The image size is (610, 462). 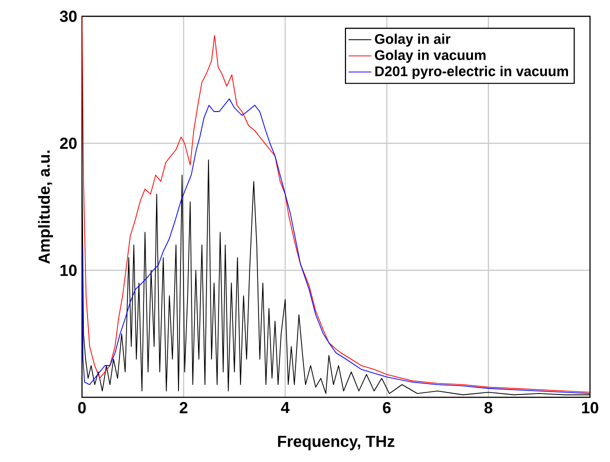 I want to click on x-tick-label: 2, so click(x=184, y=408).